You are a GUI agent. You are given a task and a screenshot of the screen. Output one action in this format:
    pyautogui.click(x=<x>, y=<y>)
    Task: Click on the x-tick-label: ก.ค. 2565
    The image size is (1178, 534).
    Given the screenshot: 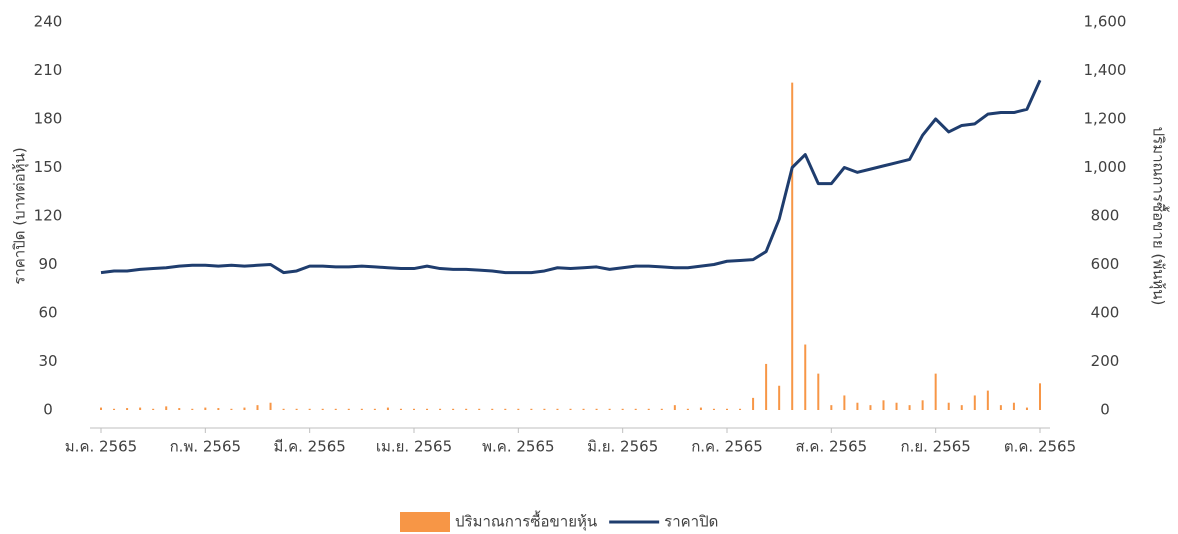 What is the action you would take?
    pyautogui.click(x=727, y=447)
    